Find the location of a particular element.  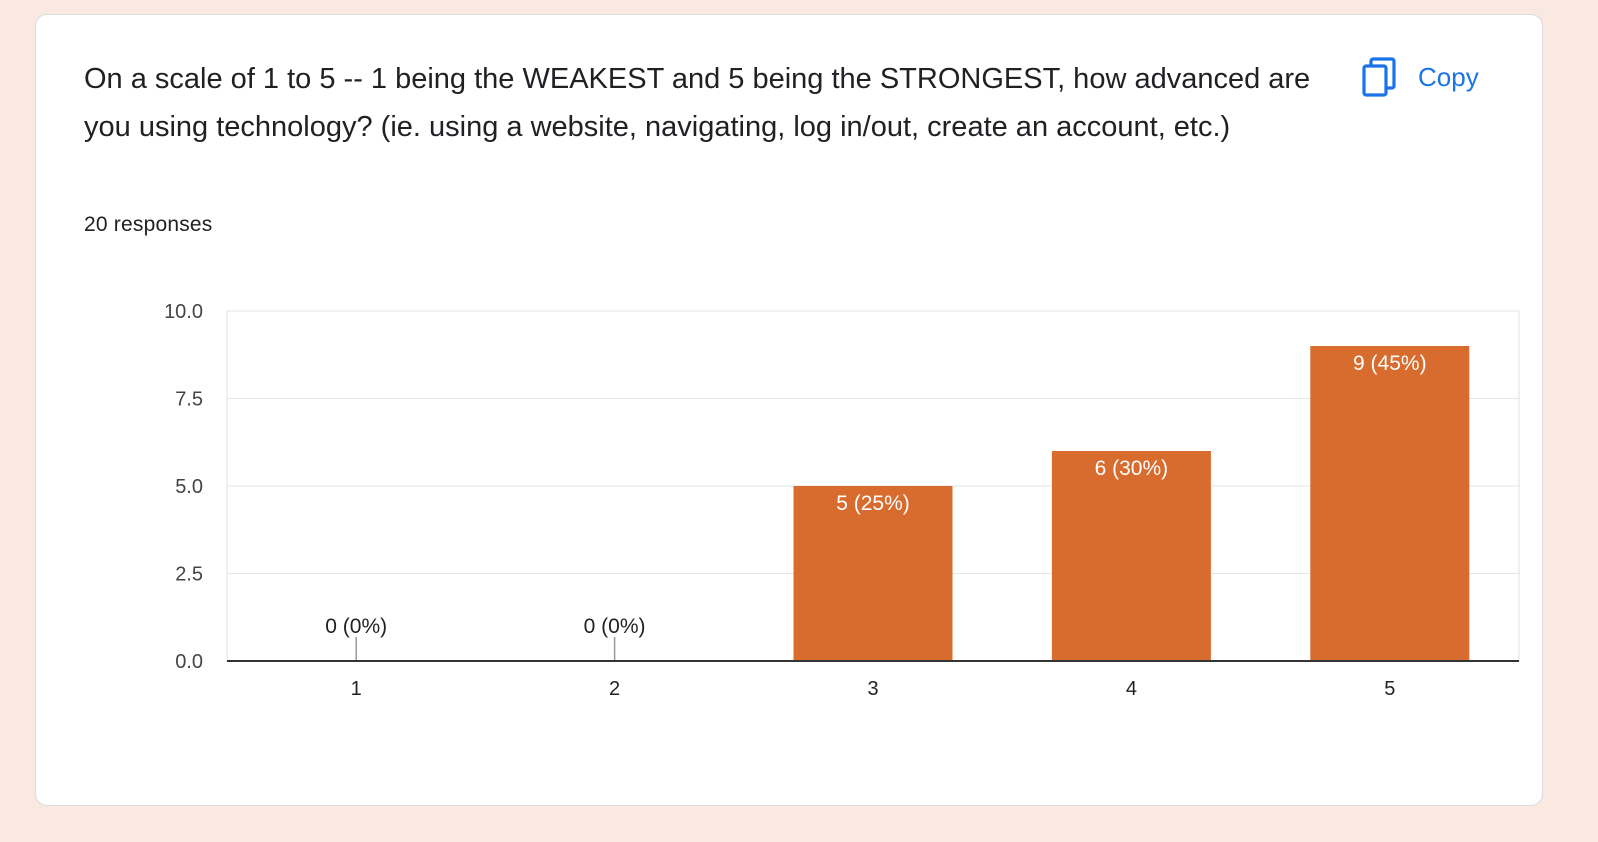

y-tick-label: 2.5 is located at coordinates (189, 575).